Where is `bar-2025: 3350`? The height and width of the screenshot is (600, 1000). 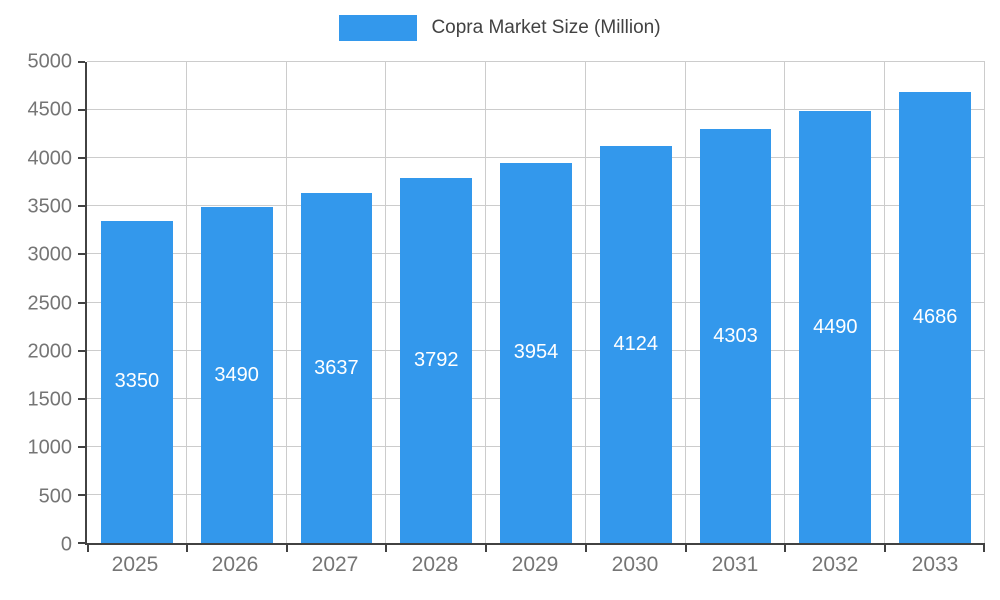 bar-2025: 3350 is located at coordinates (136, 381).